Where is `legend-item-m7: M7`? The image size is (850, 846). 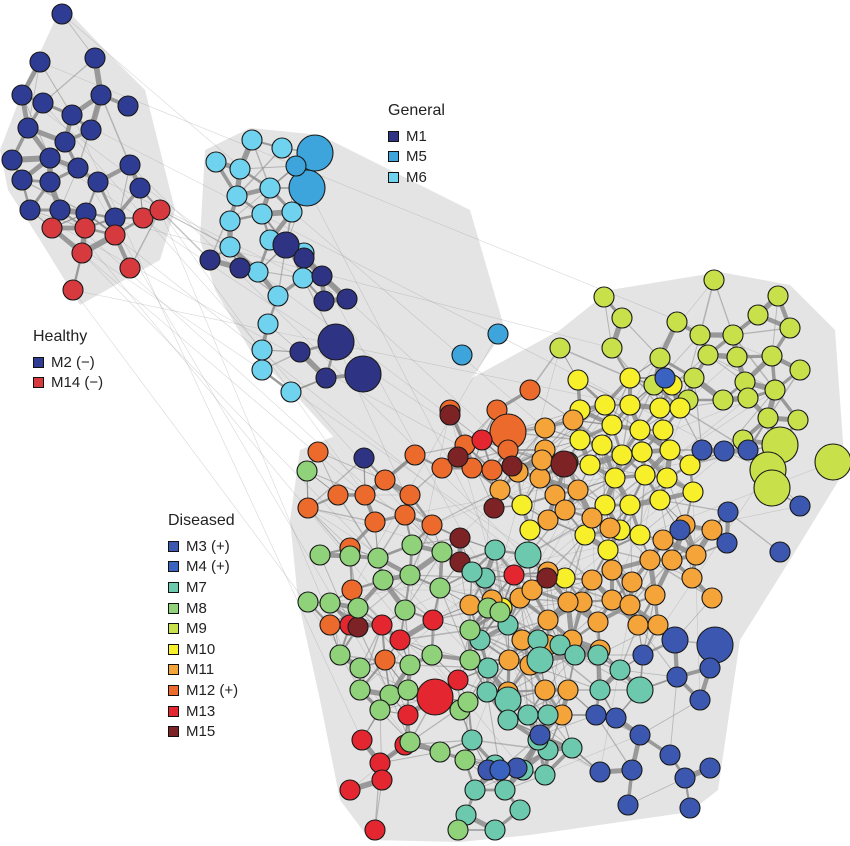
legend-item-m7: M7 is located at coordinates (203, 587).